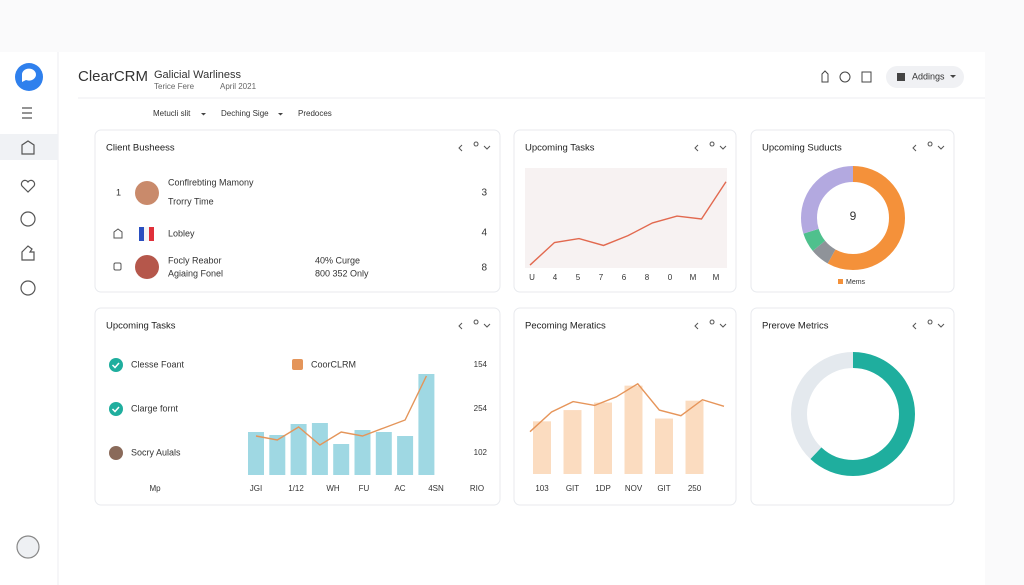 Image resolution: width=1024 pixels, height=585 pixels. Describe the element at coordinates (280, 114) in the screenshot. I see `filter-caret` at that location.